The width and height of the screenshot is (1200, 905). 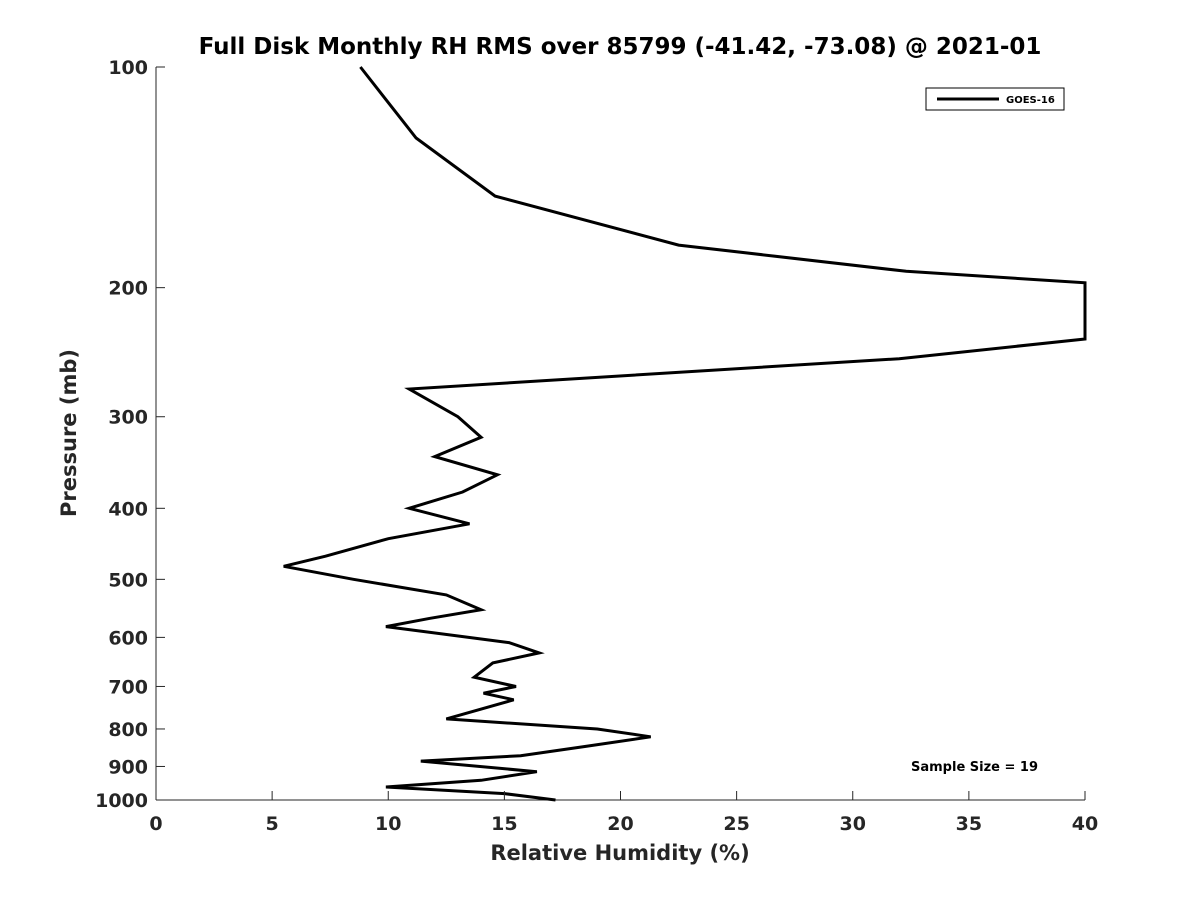 What do you see at coordinates (504, 824) in the screenshot?
I see `x-tick-label-15: 15` at bounding box center [504, 824].